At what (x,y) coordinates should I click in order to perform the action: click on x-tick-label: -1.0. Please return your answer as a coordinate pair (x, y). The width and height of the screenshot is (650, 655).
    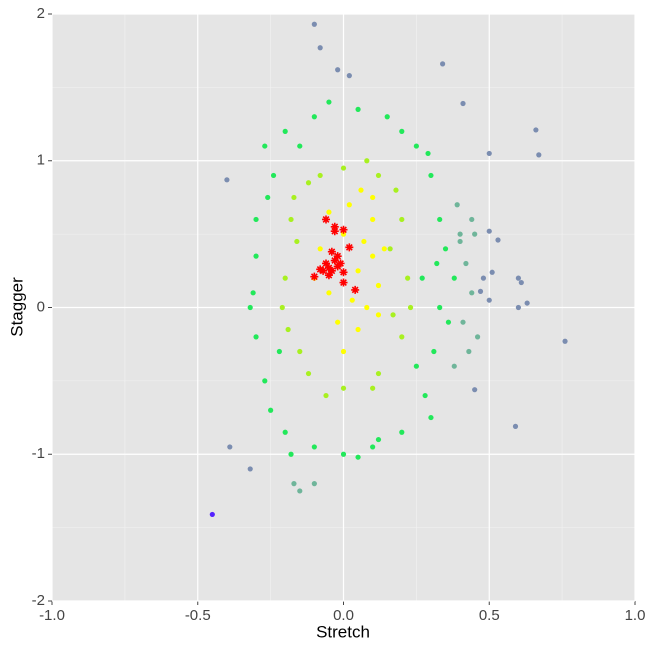
    Looking at the image, I should click on (52, 615).